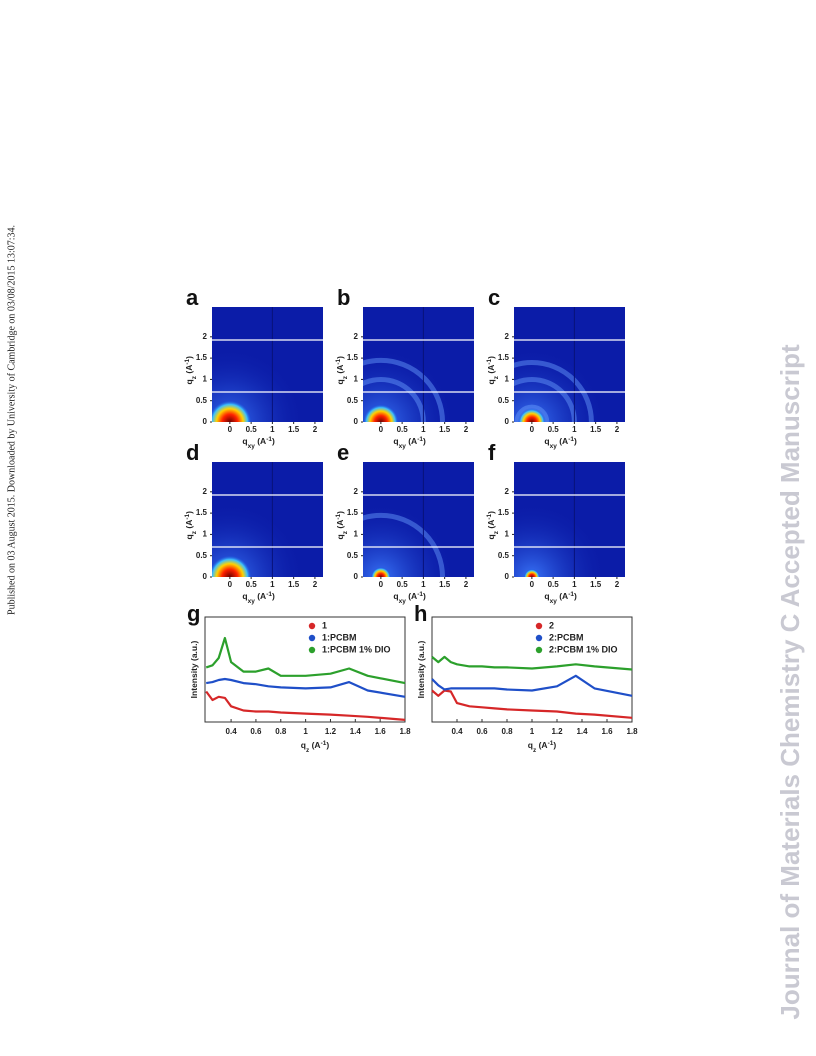 The image size is (816, 1056). What do you see at coordinates (583, 649) in the screenshot?
I see `legend-label: 2:PCBM 1% DIO` at bounding box center [583, 649].